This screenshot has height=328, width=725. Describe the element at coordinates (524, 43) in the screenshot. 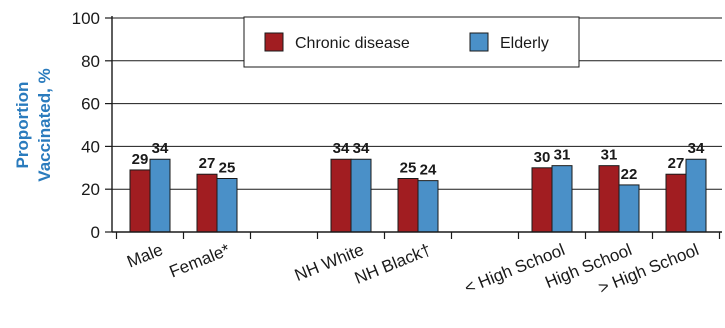

I see `legend-label: Elderly` at that location.